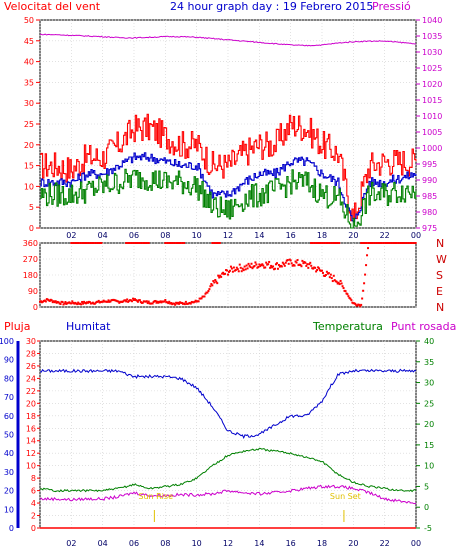 Image resolution: width=462 pixels, height=555 pixels. I want to click on pressure-tick-label: 1000, so click(432, 148).